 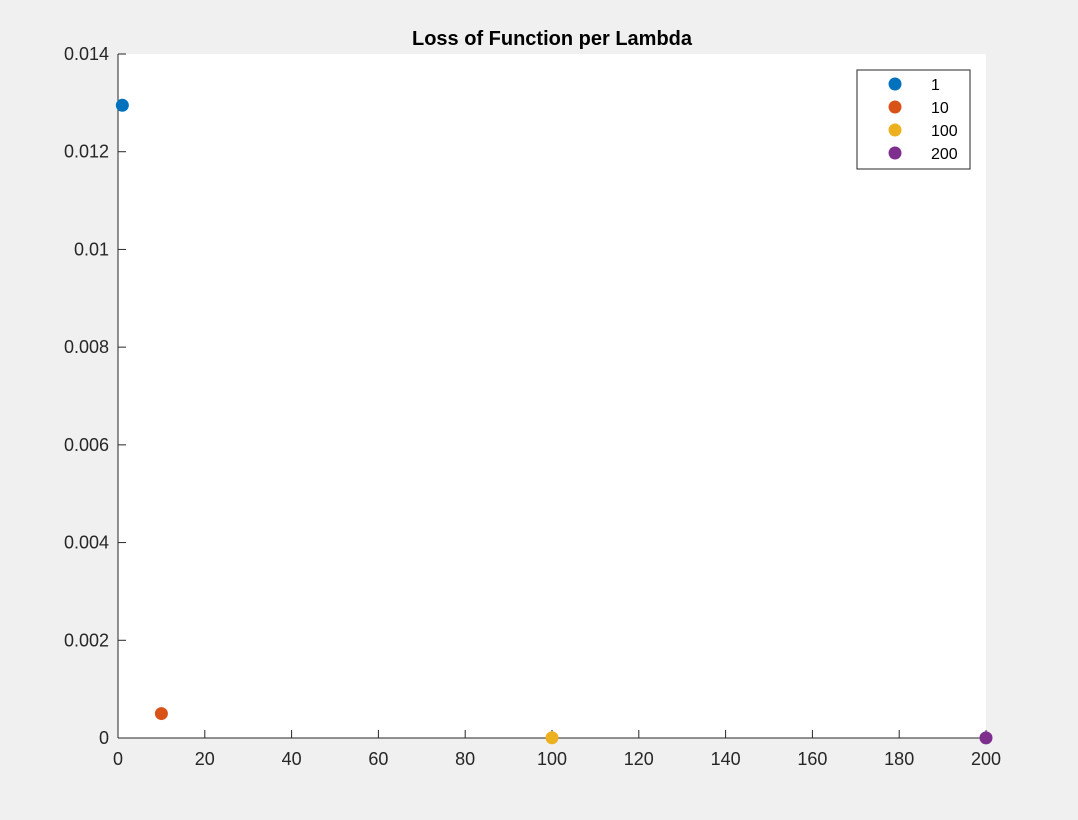 I want to click on y-tick-label: 0.002, so click(x=86, y=640).